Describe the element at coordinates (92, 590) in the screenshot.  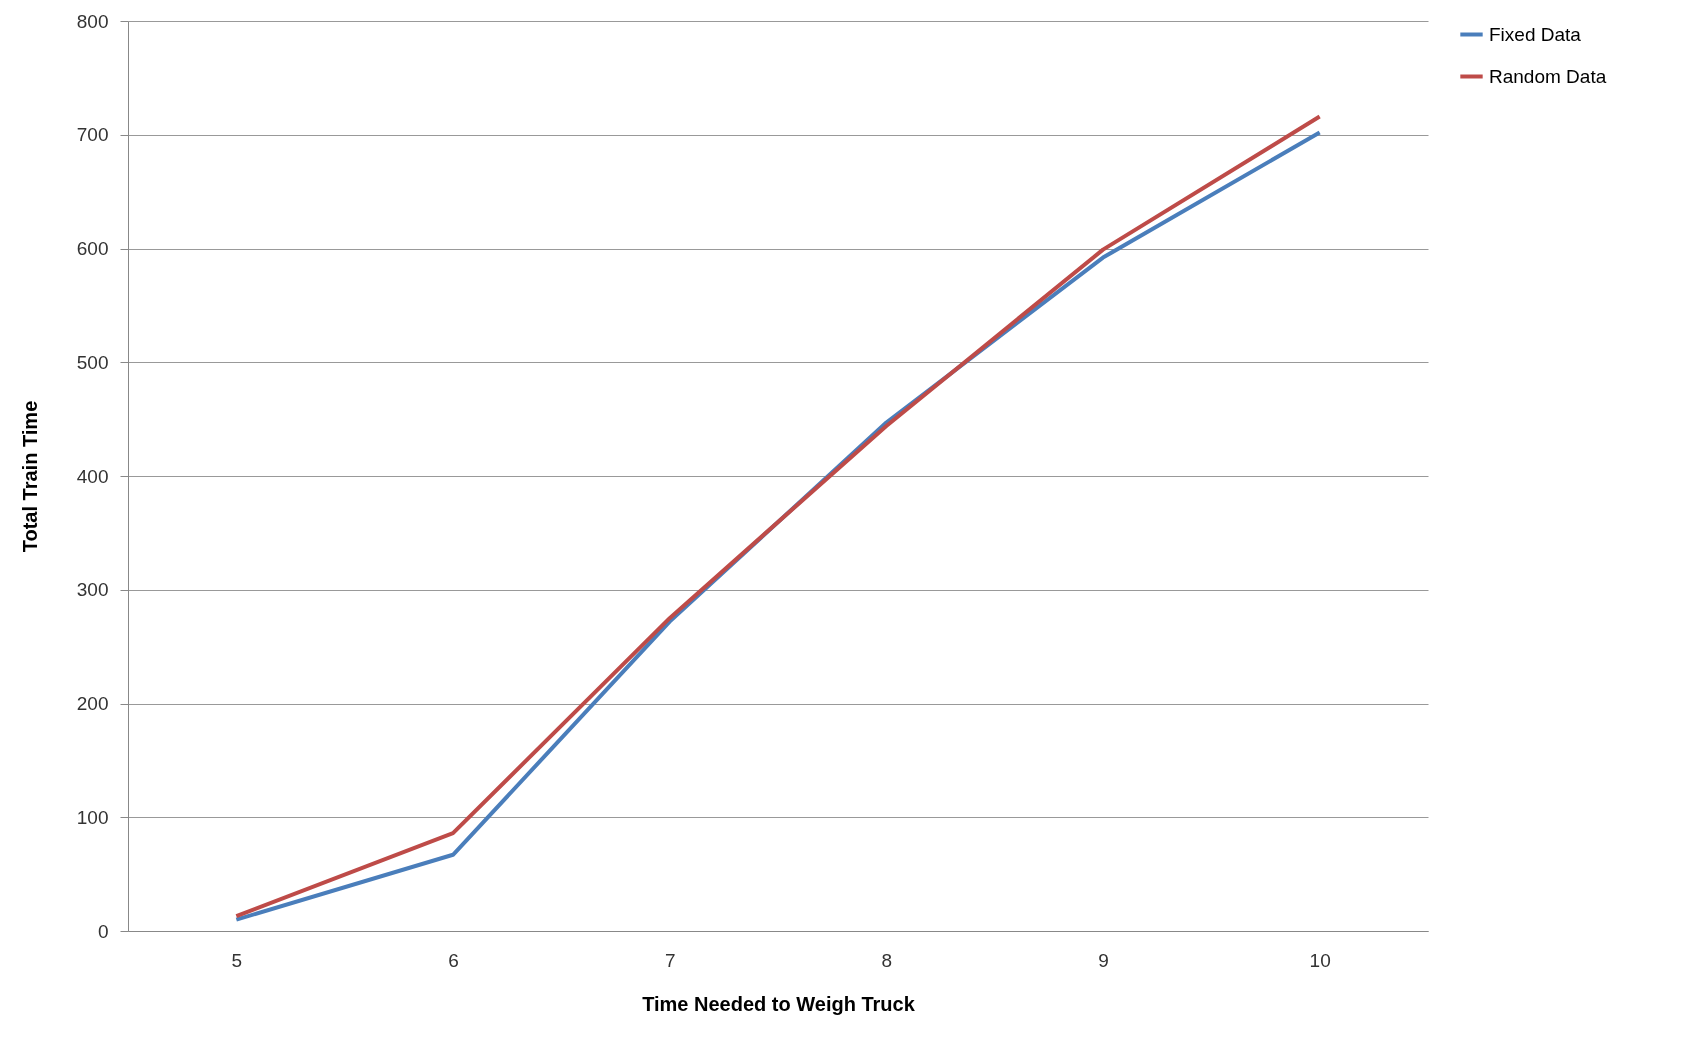
I see `y-tick-label: 300` at that location.